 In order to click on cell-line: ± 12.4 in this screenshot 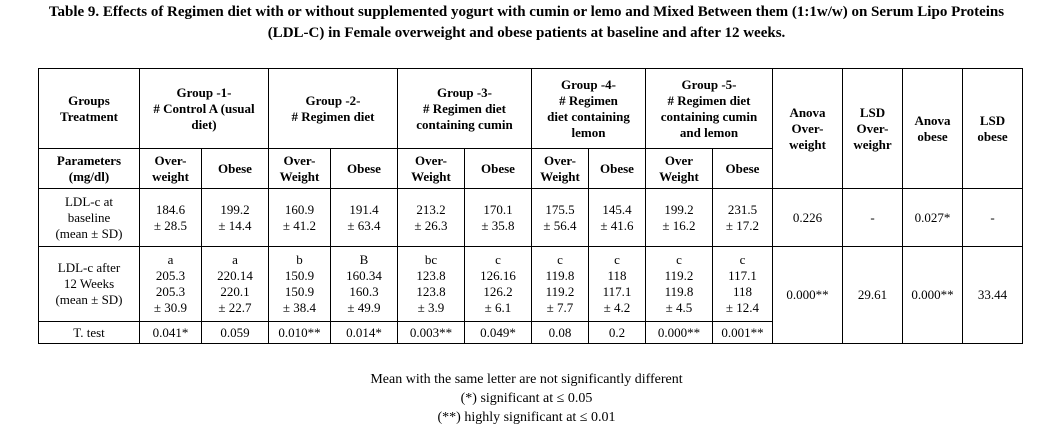, I will do `click(742, 307)`.